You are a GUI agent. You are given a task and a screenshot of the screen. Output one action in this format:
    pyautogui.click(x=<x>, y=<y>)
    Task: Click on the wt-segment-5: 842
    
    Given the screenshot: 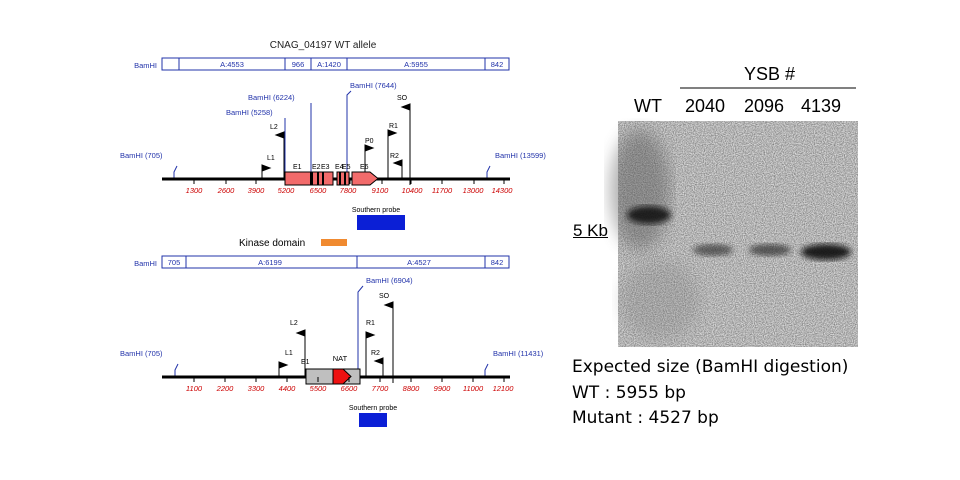 What is the action you would take?
    pyautogui.click(x=497, y=64)
    